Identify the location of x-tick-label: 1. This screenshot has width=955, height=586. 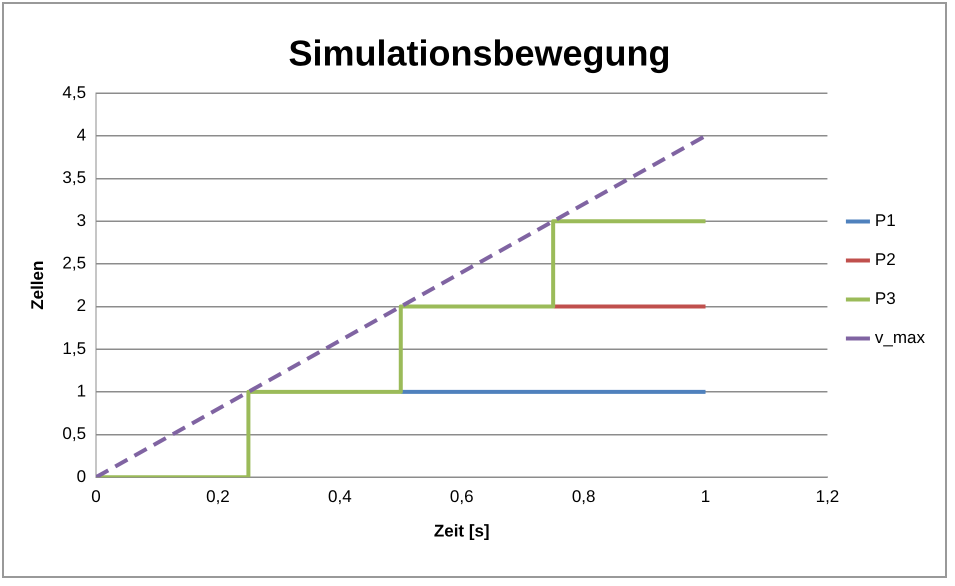
(705, 496).